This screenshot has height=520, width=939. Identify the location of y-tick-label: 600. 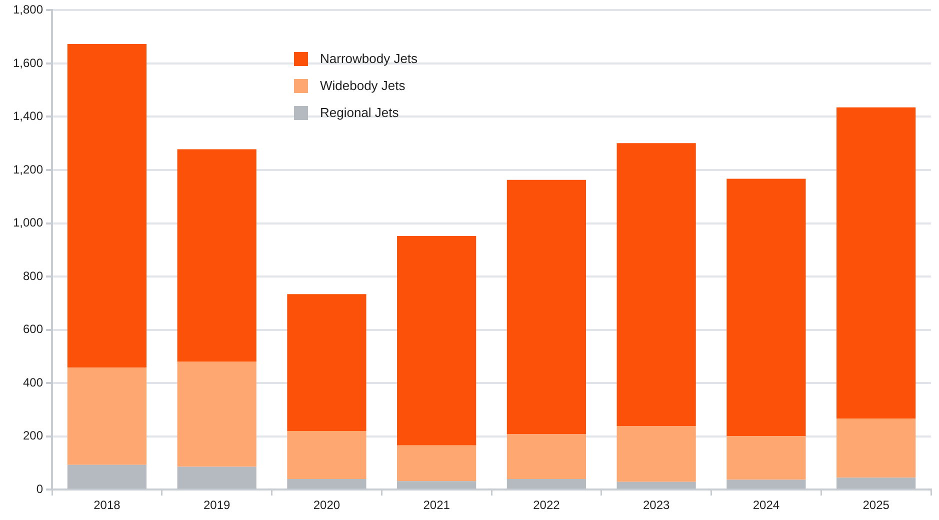
(33, 329).